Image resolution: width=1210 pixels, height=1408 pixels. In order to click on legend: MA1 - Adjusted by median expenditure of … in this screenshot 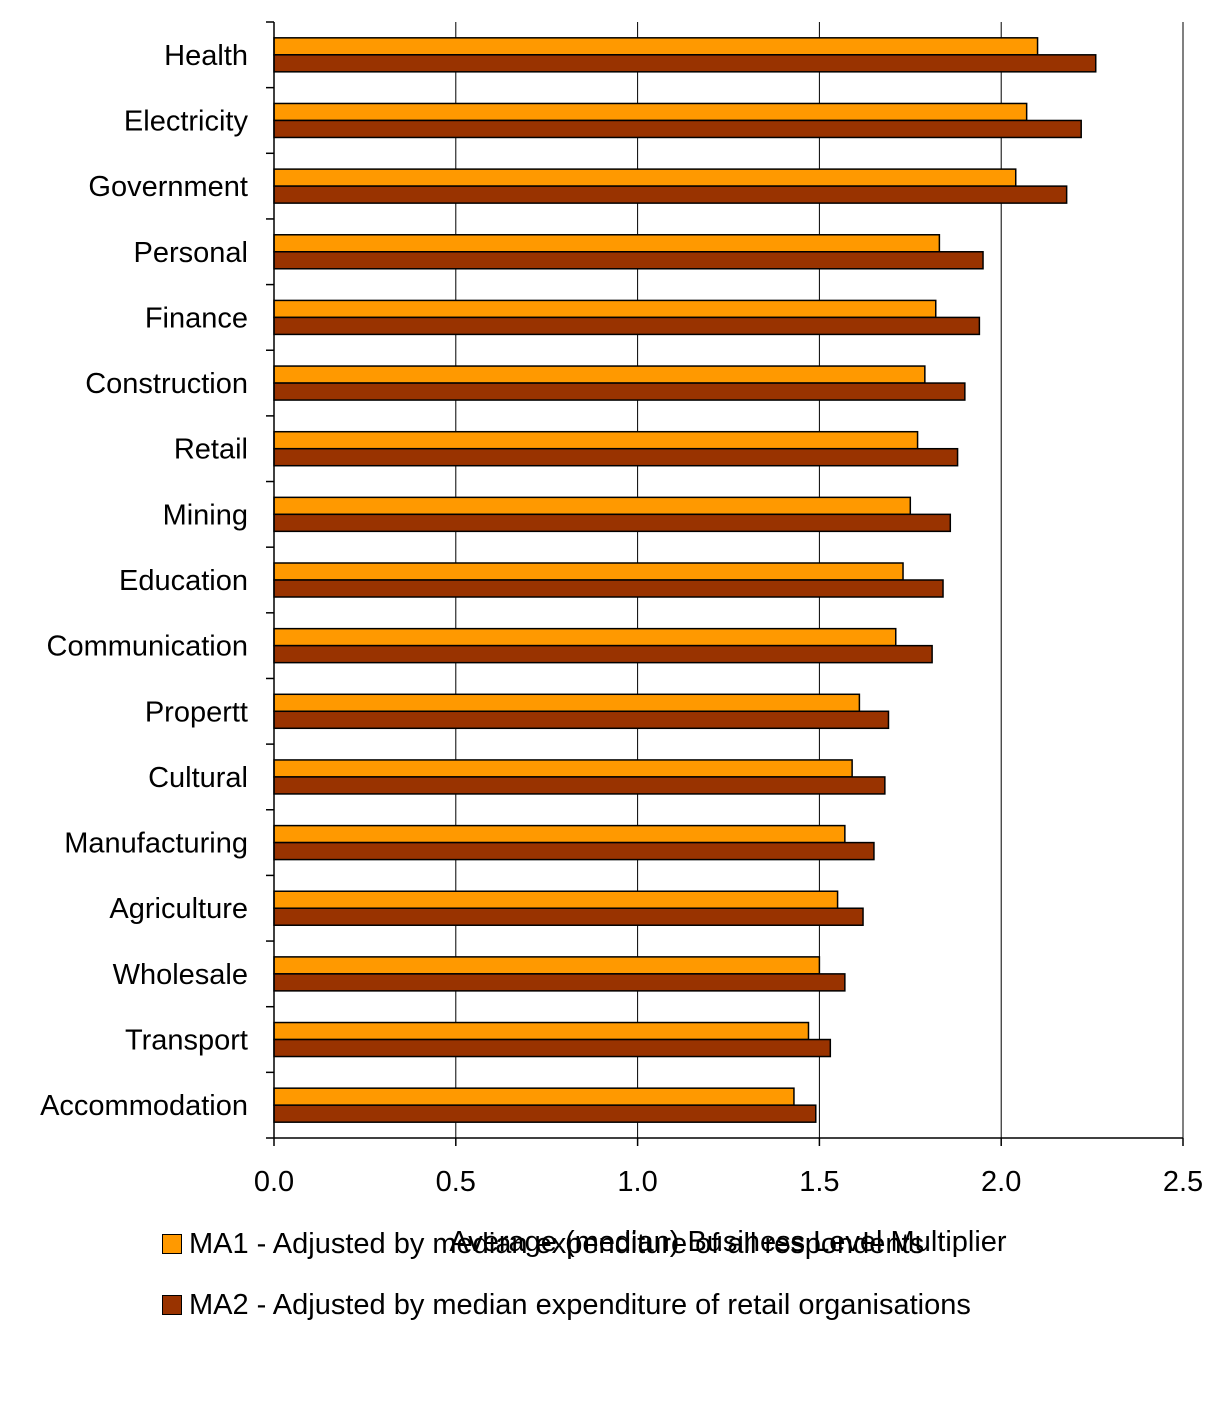, I will do `click(566, 1289)`.